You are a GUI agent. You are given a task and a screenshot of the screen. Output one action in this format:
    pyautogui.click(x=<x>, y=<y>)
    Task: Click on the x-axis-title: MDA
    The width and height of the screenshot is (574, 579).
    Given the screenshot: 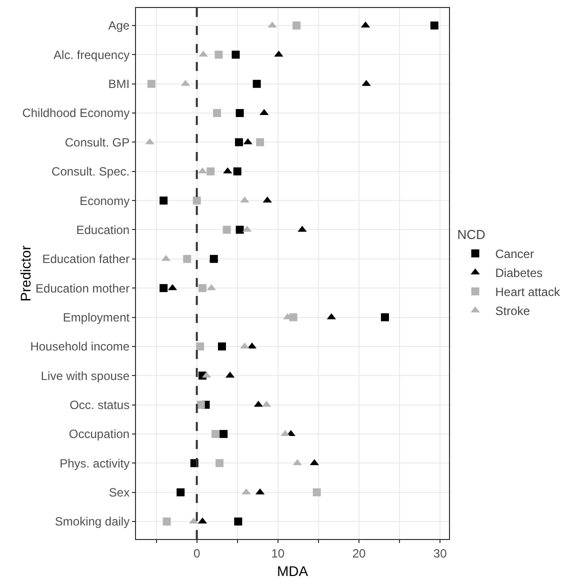 What is the action you would take?
    pyautogui.click(x=292, y=571)
    